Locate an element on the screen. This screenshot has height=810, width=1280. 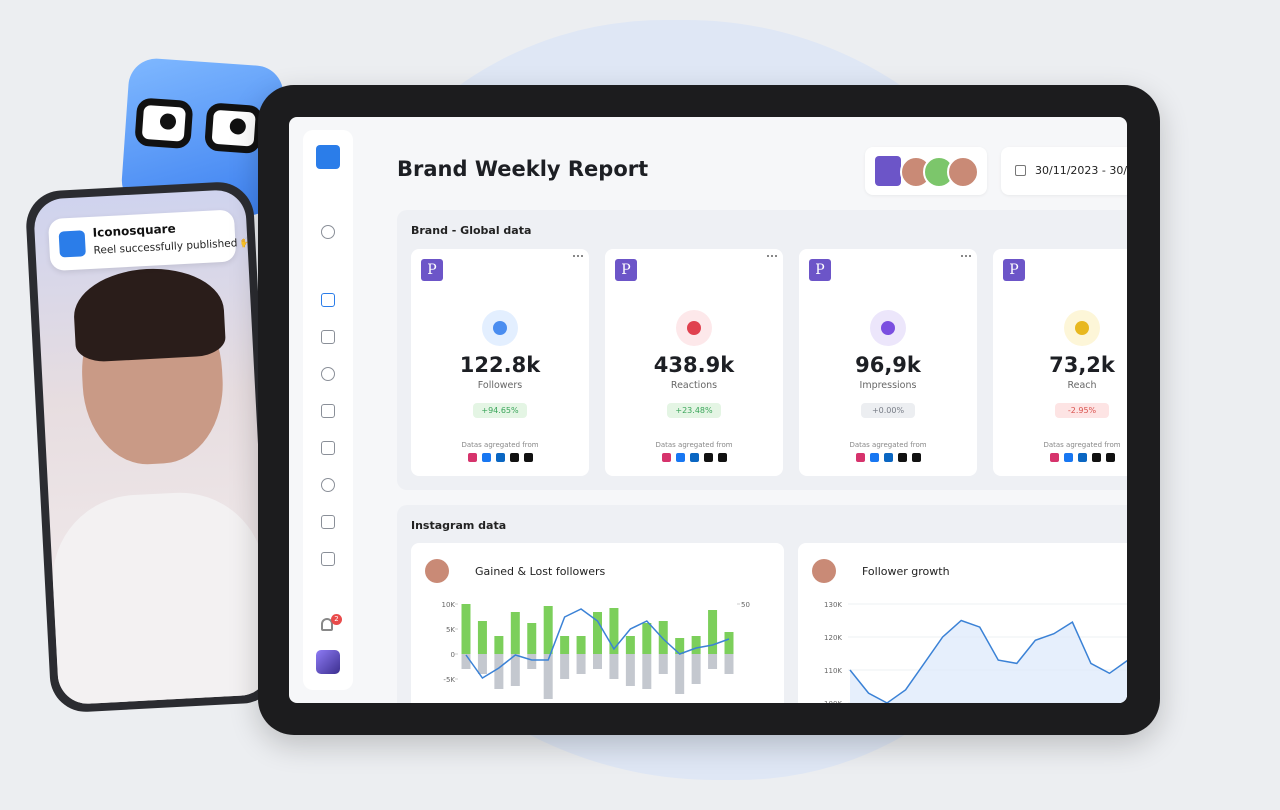
app-logo is located at coordinates (72, 244).